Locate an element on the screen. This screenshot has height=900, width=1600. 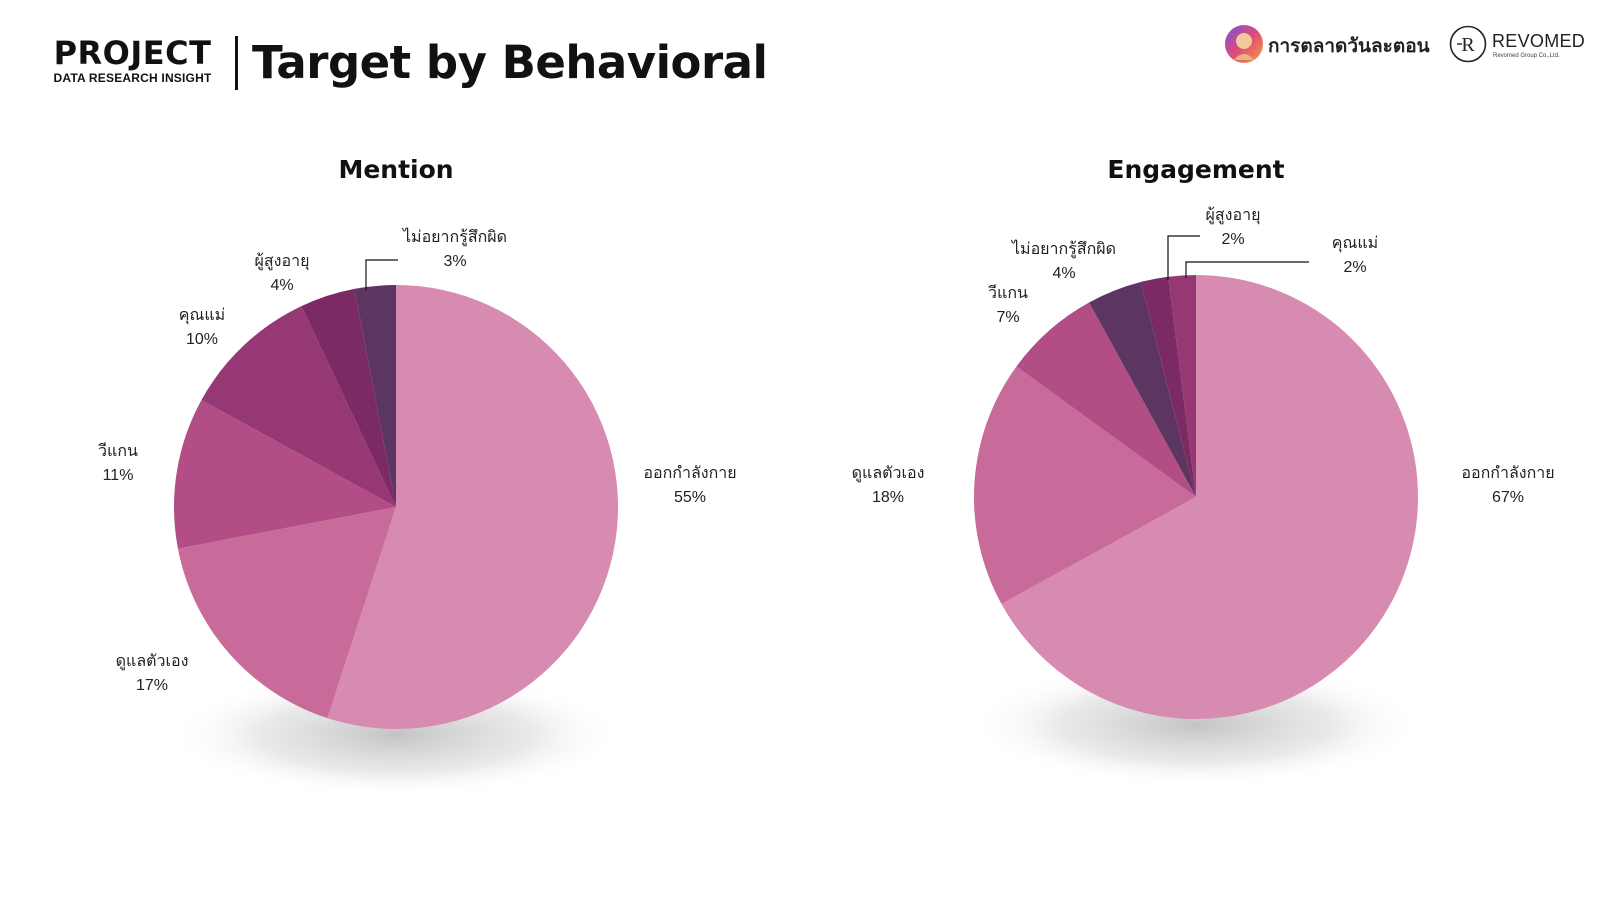
slice-label-value: 10% is located at coordinates (202, 339).